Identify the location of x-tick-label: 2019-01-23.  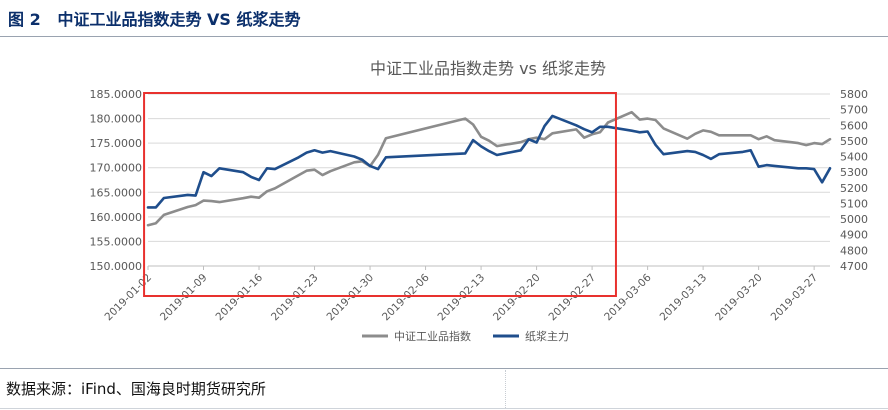
(295, 298).